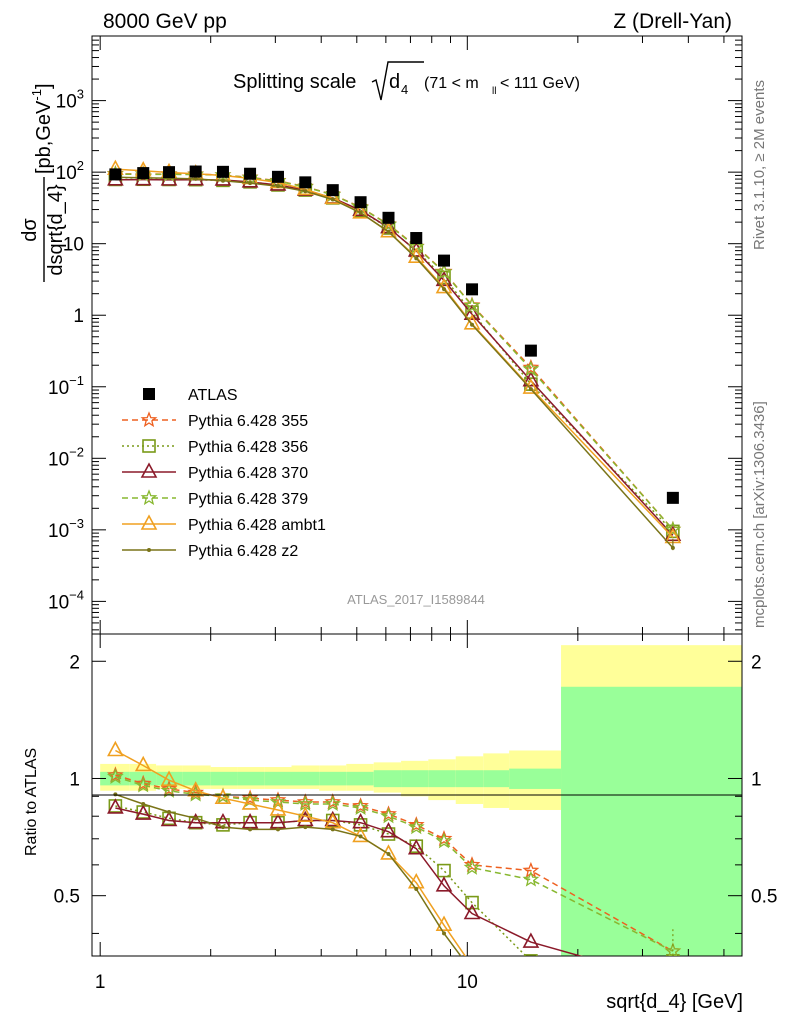  I want to click on y-label-denominator: dsqrt{d_4}, so click(56, 230).